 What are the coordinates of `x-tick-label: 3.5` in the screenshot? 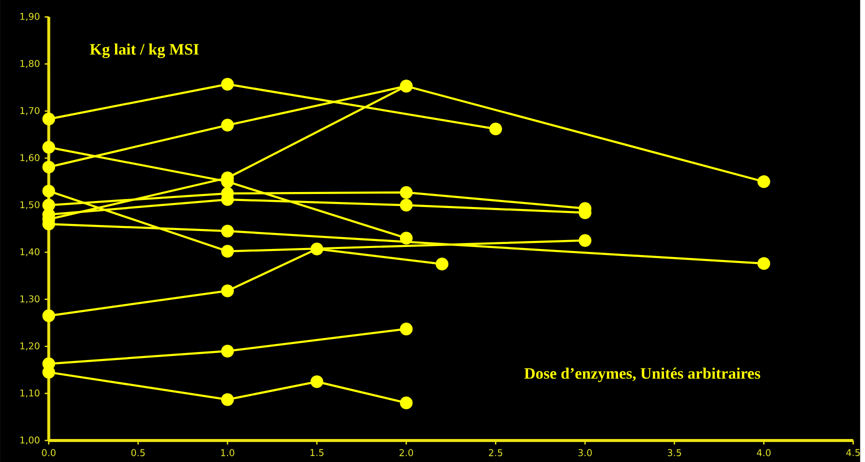 It's located at (674, 452).